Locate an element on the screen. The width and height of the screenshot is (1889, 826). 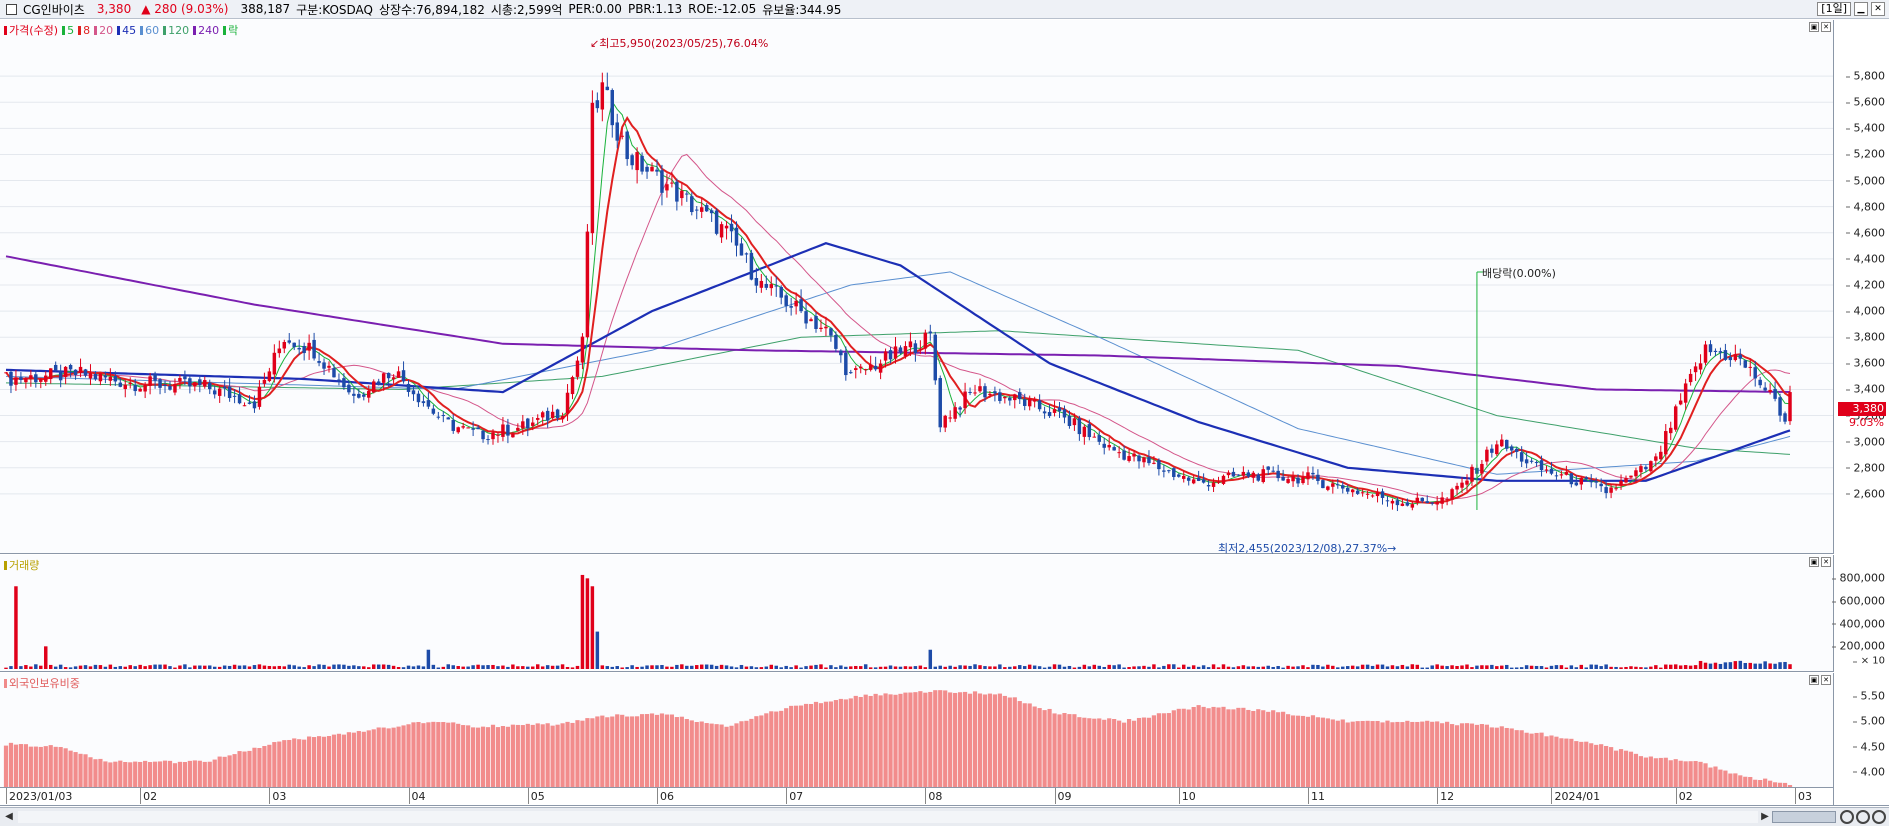
scroll-left-icon: ◀ is located at coordinates (9, 816).